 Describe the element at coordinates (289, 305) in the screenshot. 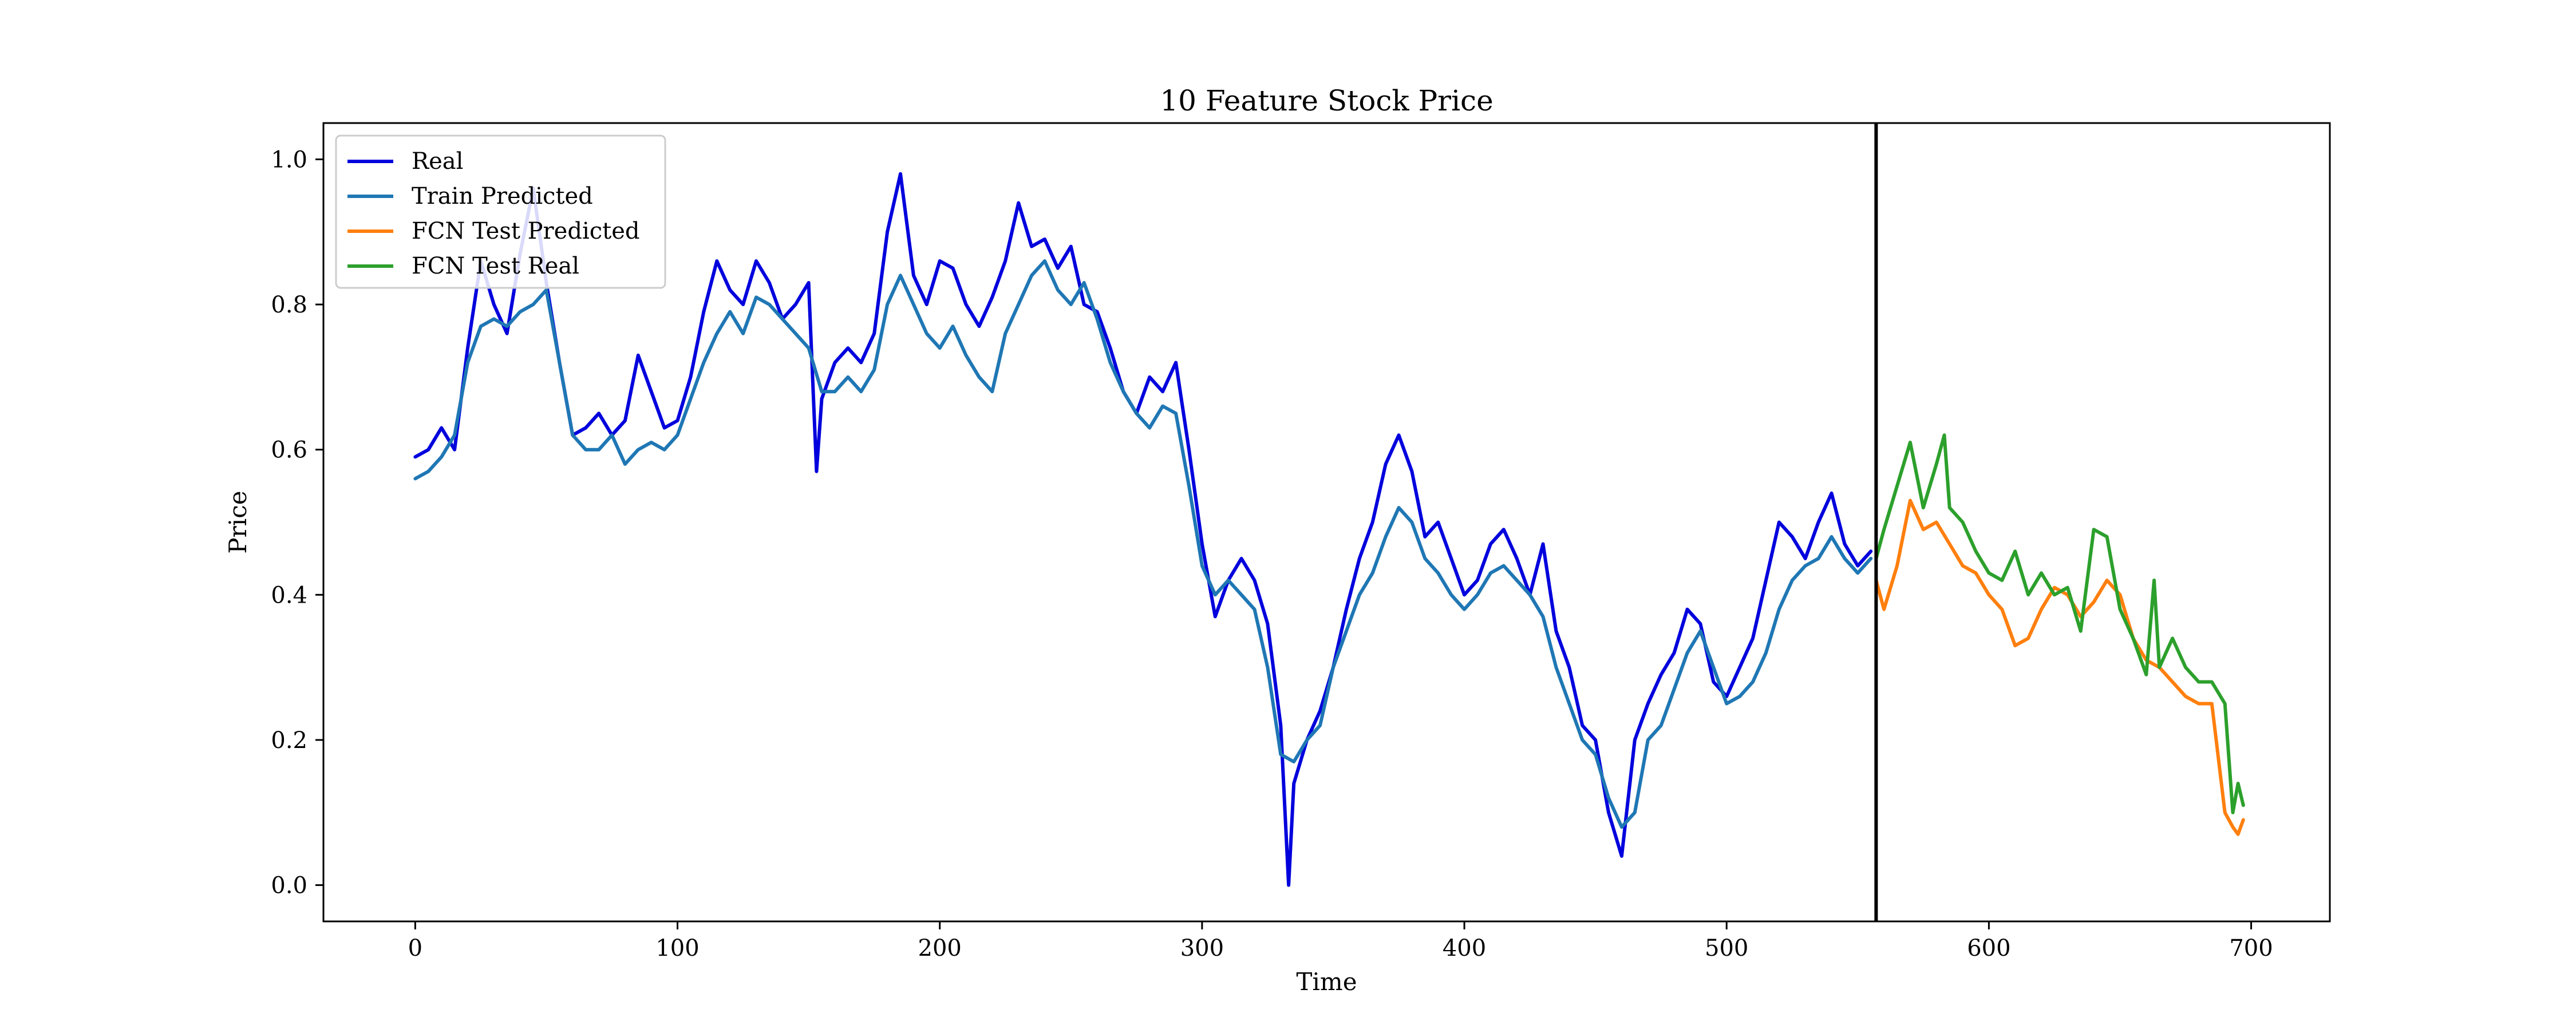

I see `y-tick-label: 0.8` at that location.